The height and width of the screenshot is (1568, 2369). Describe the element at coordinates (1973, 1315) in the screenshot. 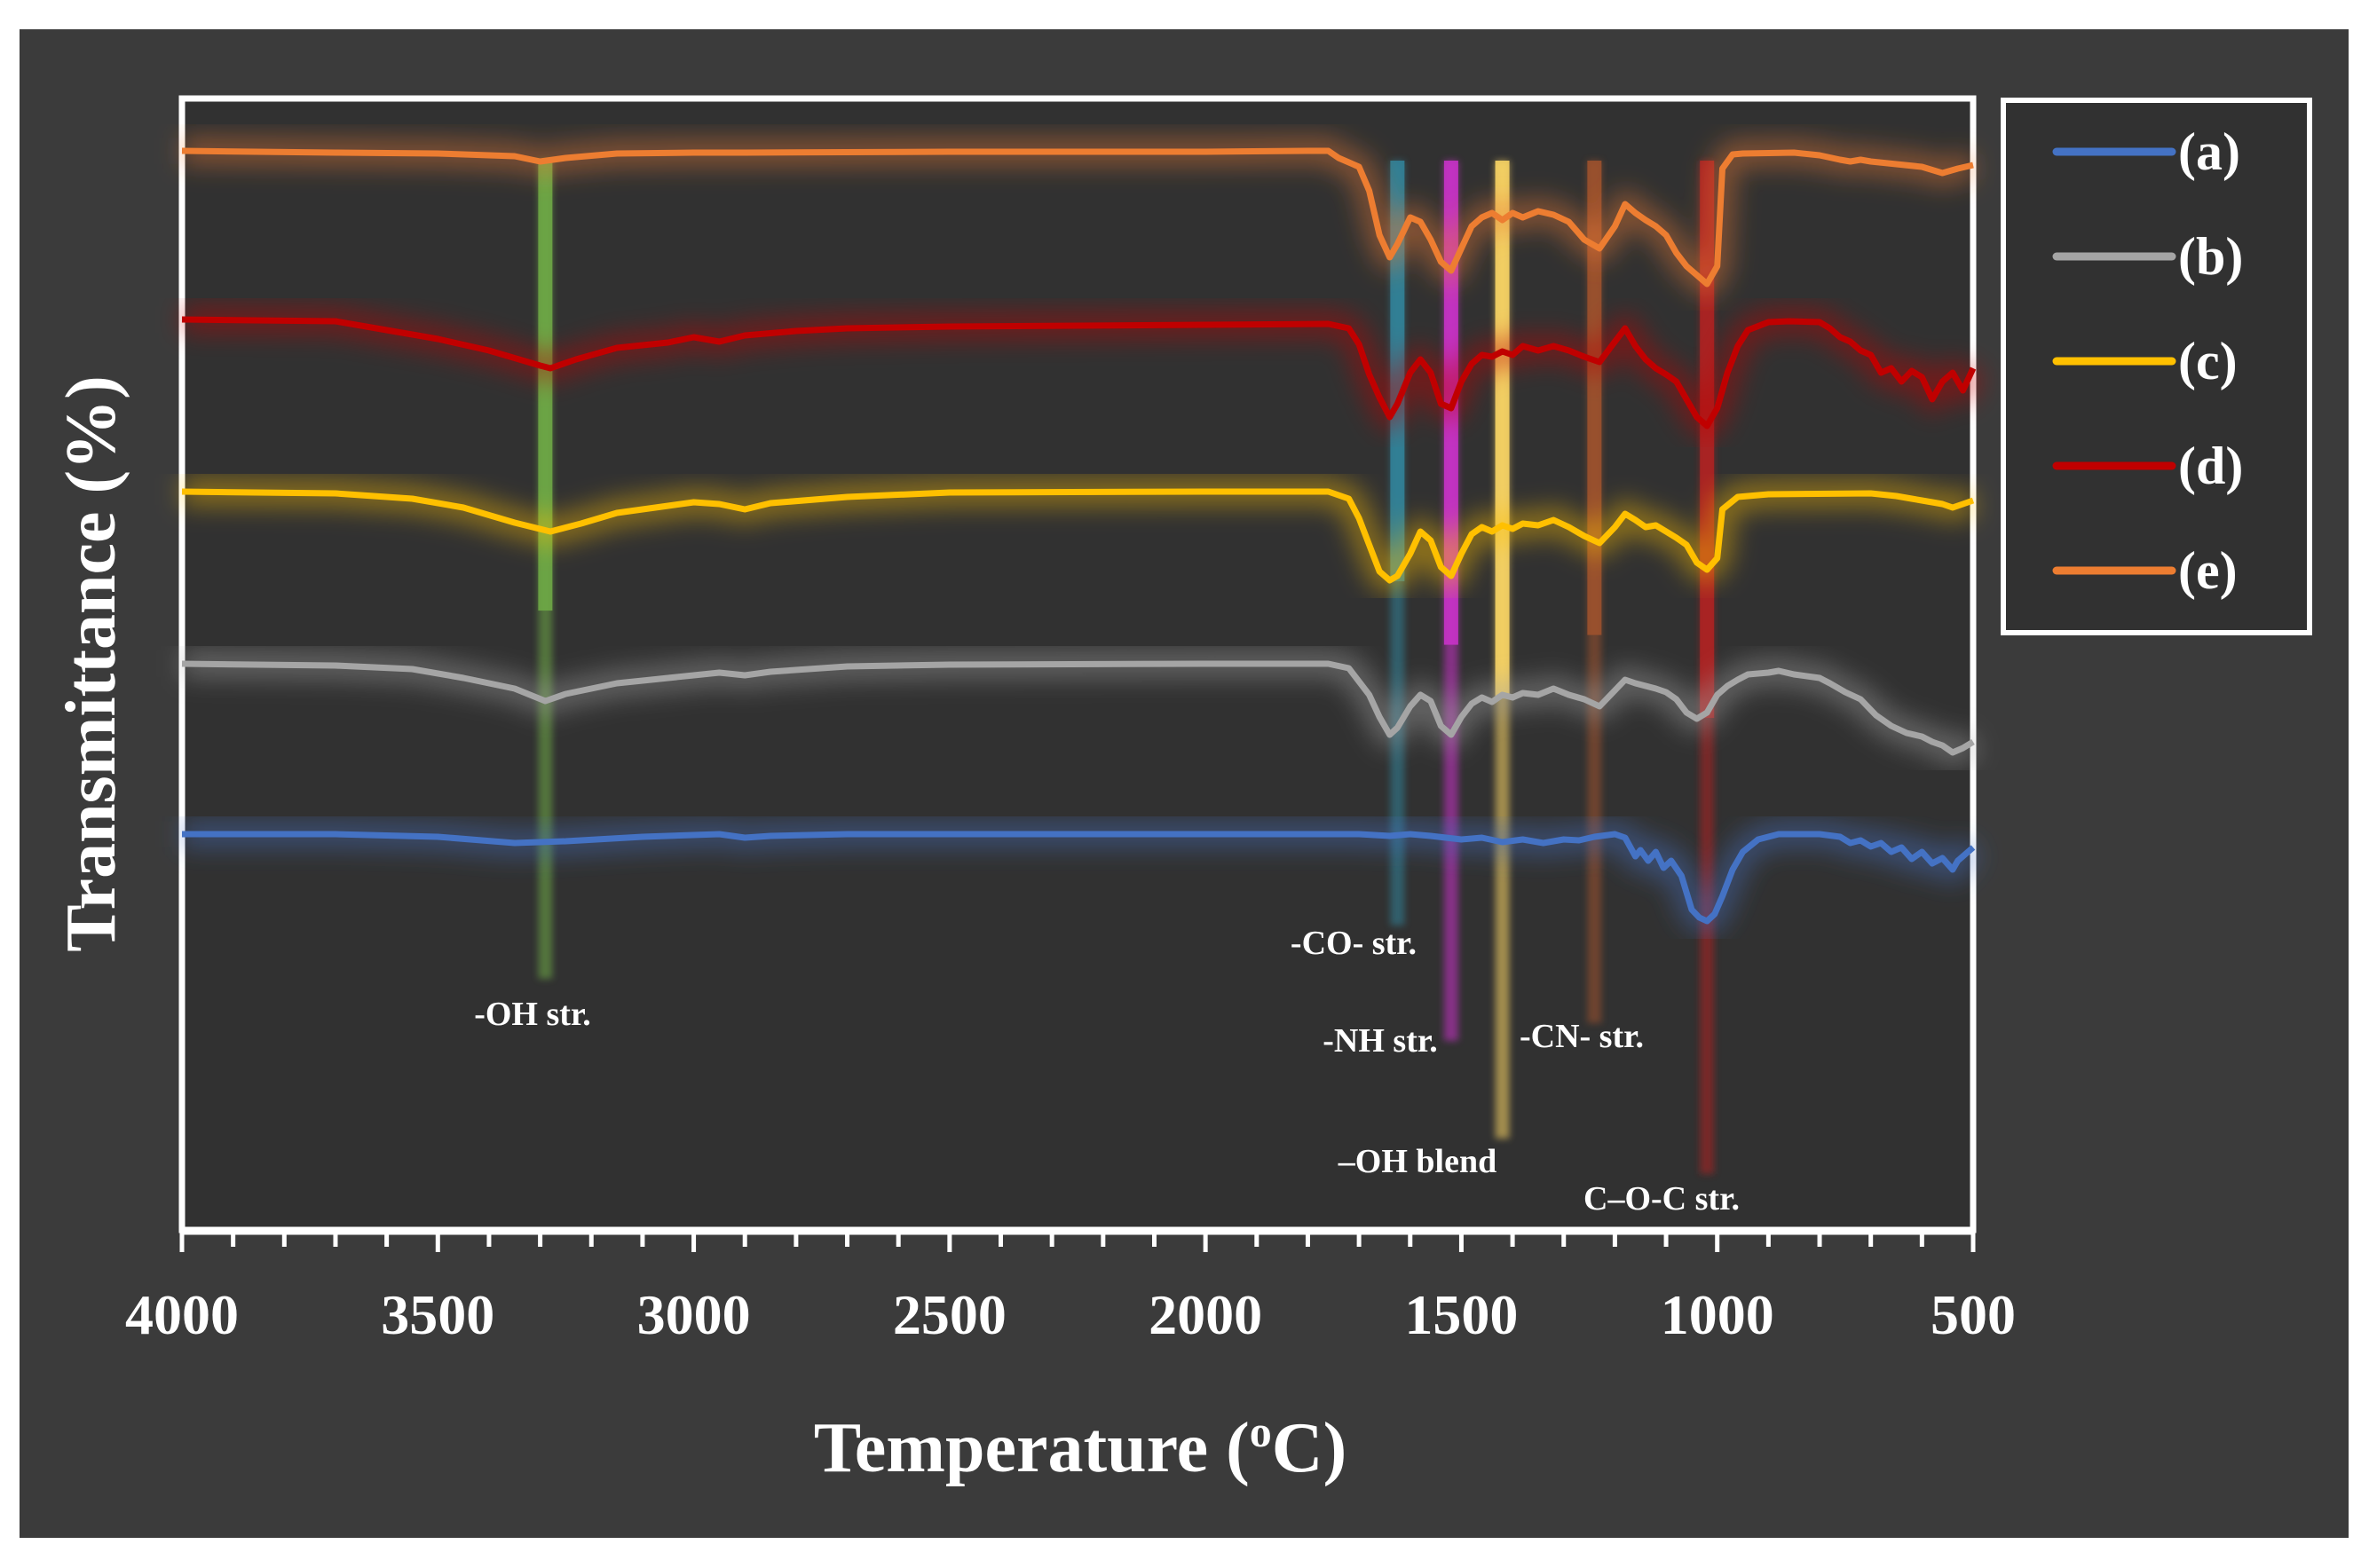

I see `x-tick-label: 500` at that location.